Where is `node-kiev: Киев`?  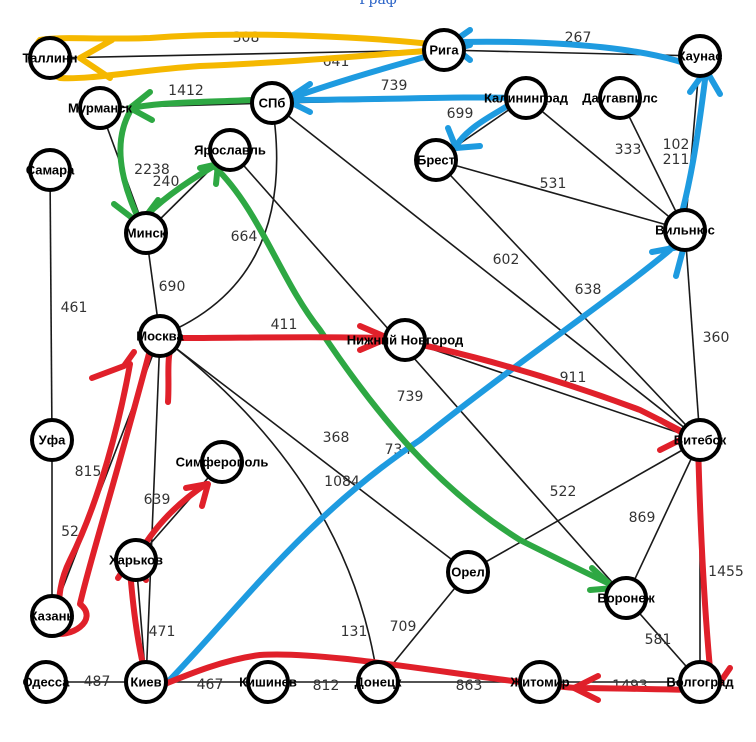
node-kiev: Киев is located at coordinates (146, 682).